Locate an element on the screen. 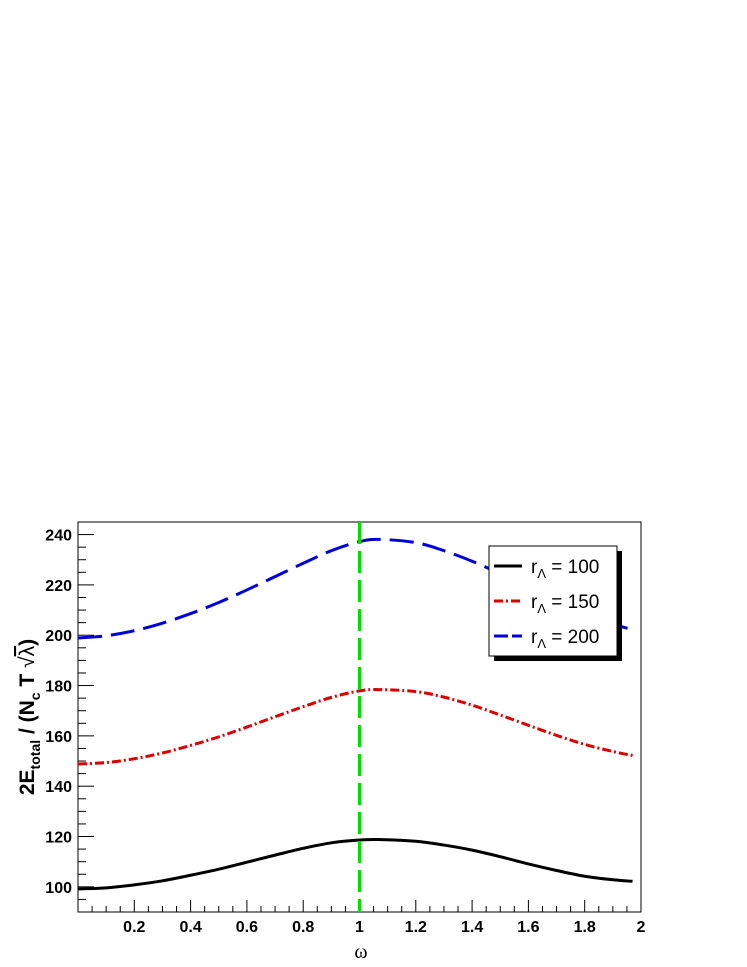  y-axis-ticks: 100 120 140 160 180 200 220 240 is located at coordinates (69, 717).